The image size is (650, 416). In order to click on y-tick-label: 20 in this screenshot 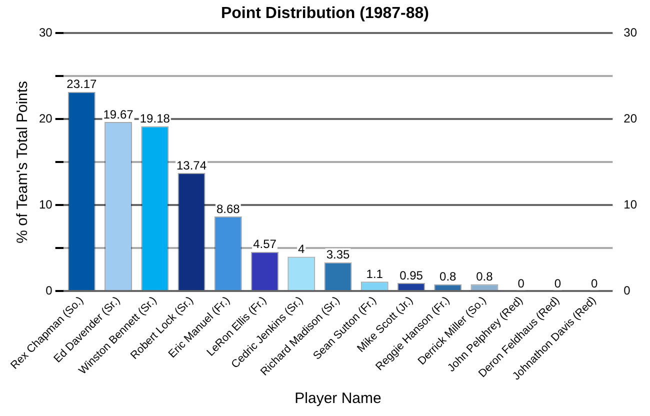, I will do `click(45, 118)`.